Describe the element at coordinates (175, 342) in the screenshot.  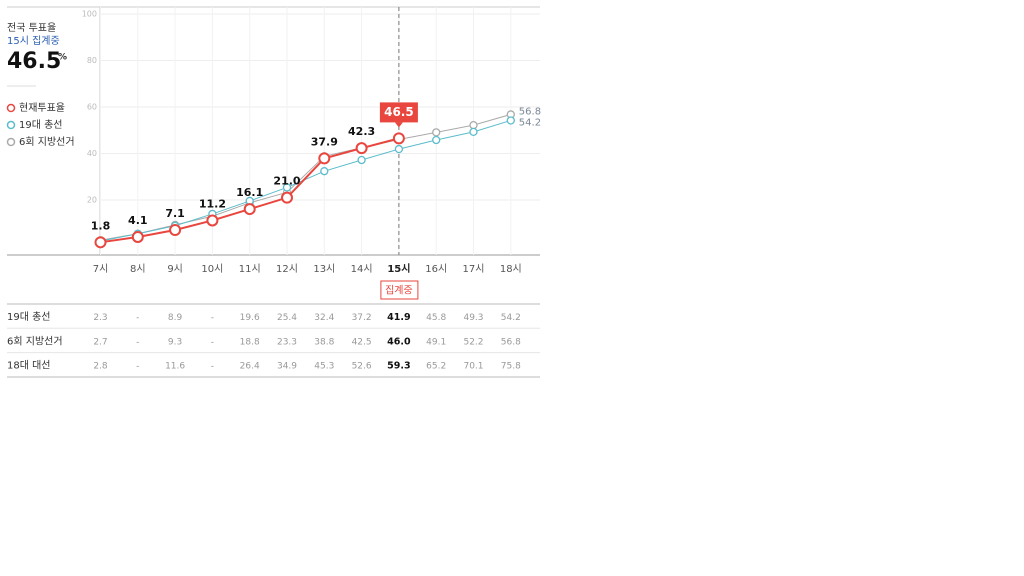
I see `table-cell: 9.3` at that location.